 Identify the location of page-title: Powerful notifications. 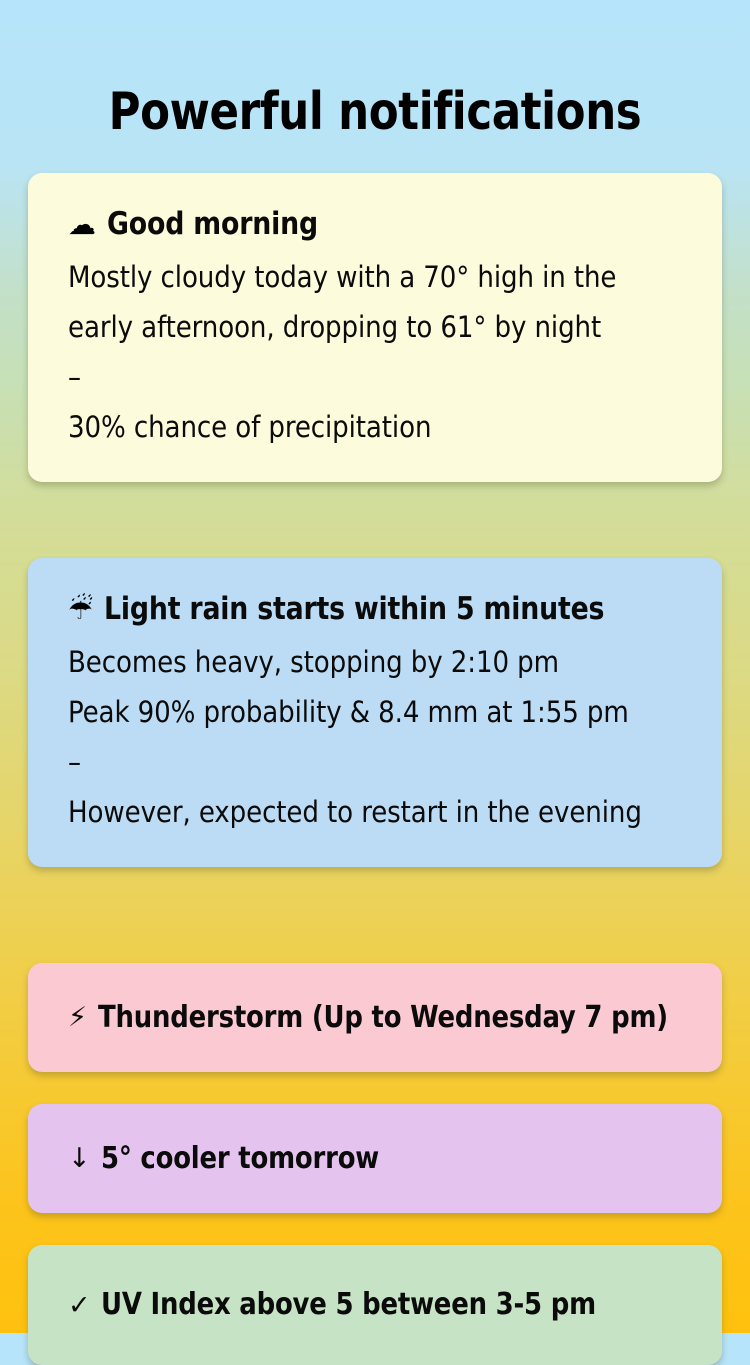
(375, 111).